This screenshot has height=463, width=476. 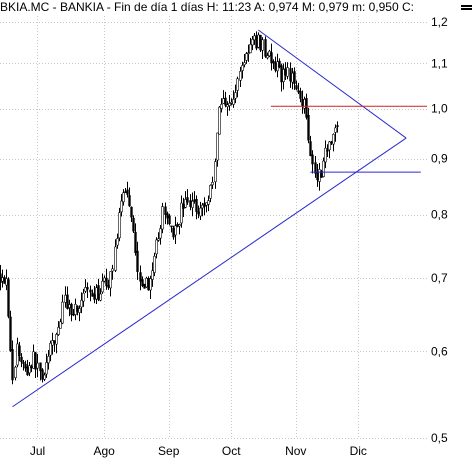 What do you see at coordinates (198, 451) in the screenshot?
I see `x-axis-labels: Jul Ago Sep Oct Nov Dic` at bounding box center [198, 451].